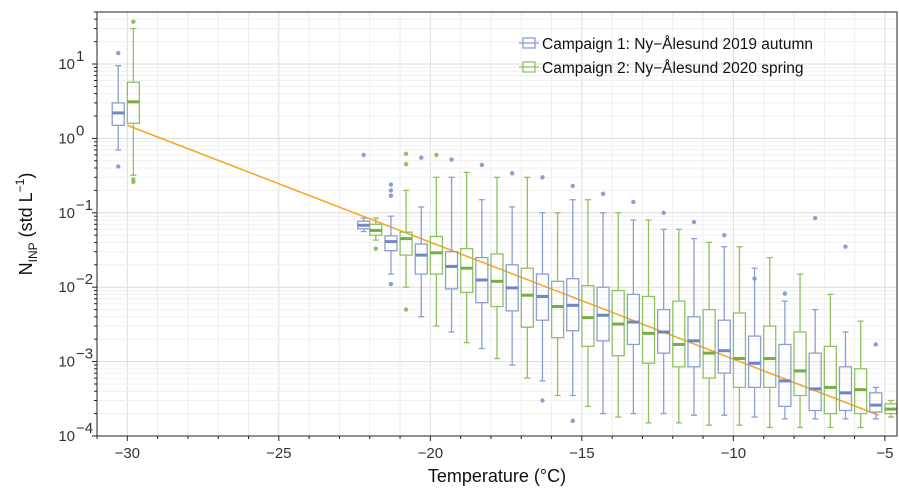  What do you see at coordinates (26, 176) in the screenshot?
I see `y-axis-title-close: )` at bounding box center [26, 176].